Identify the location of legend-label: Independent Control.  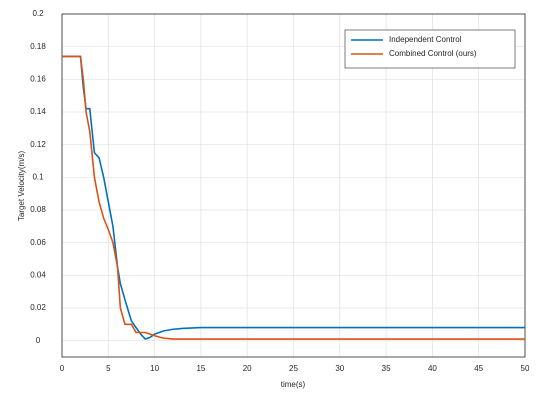
(425, 39).